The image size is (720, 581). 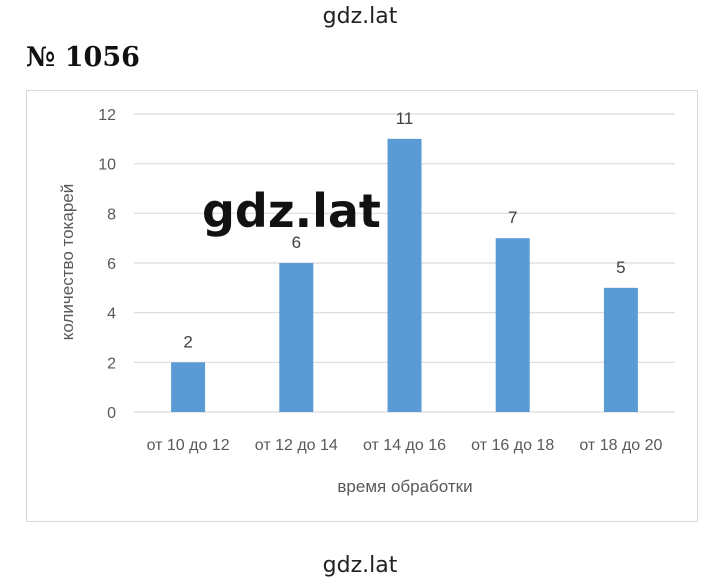 I want to click on y-axis-ticks: 0 2 4 6 8 10 12, so click(x=107, y=264).